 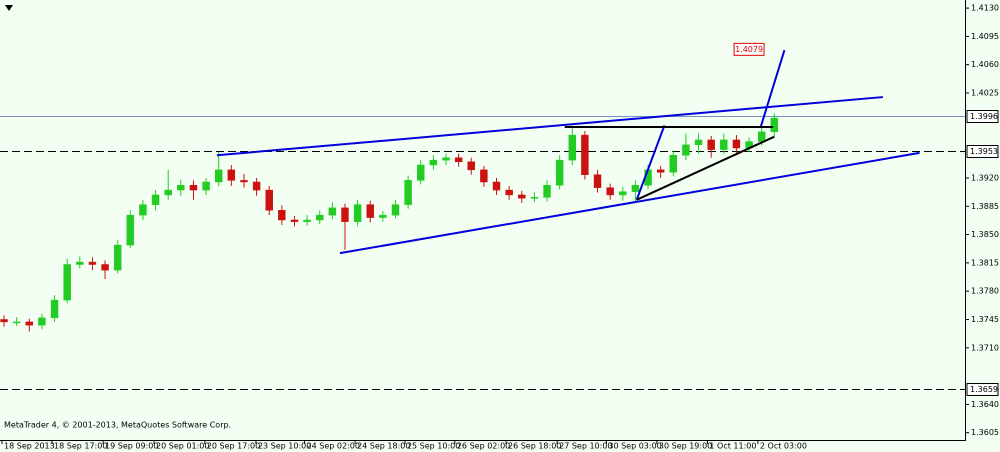 I want to click on price-box-label: 1.3996, so click(x=984, y=116).